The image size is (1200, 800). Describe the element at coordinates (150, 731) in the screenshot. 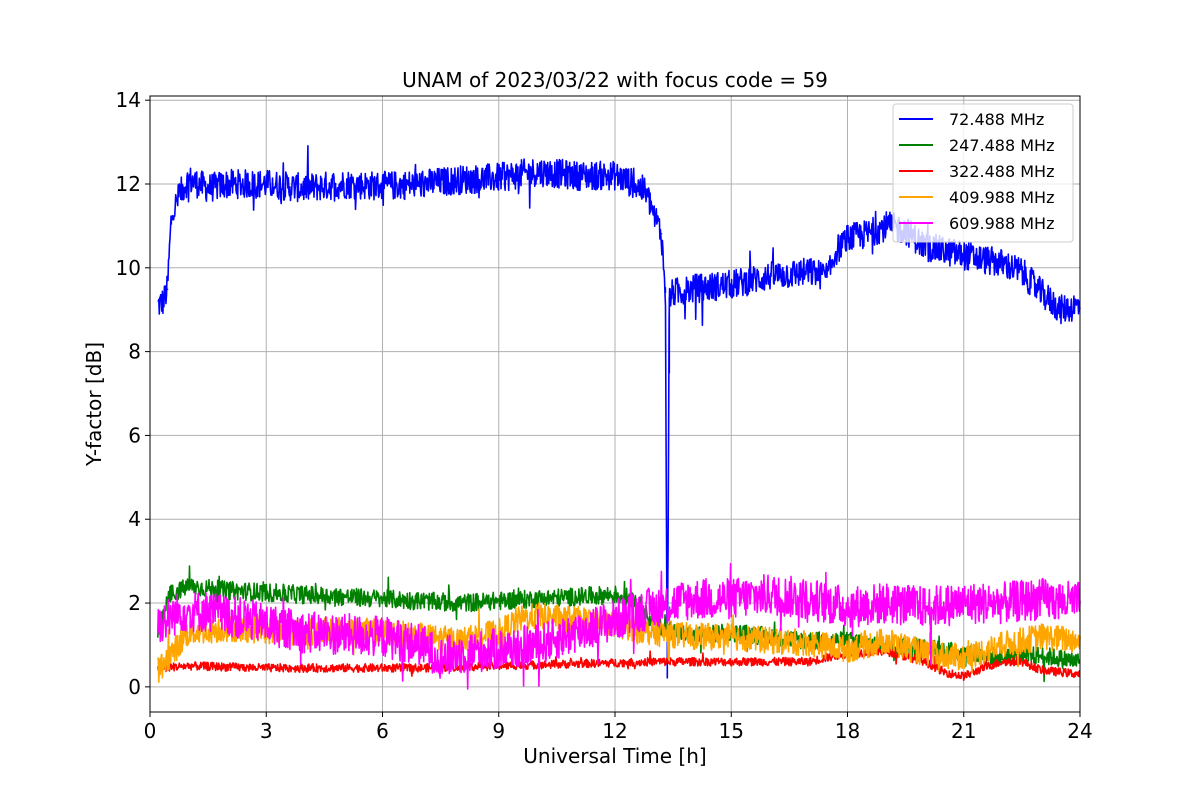

I see `x-tick-label: 0` at that location.